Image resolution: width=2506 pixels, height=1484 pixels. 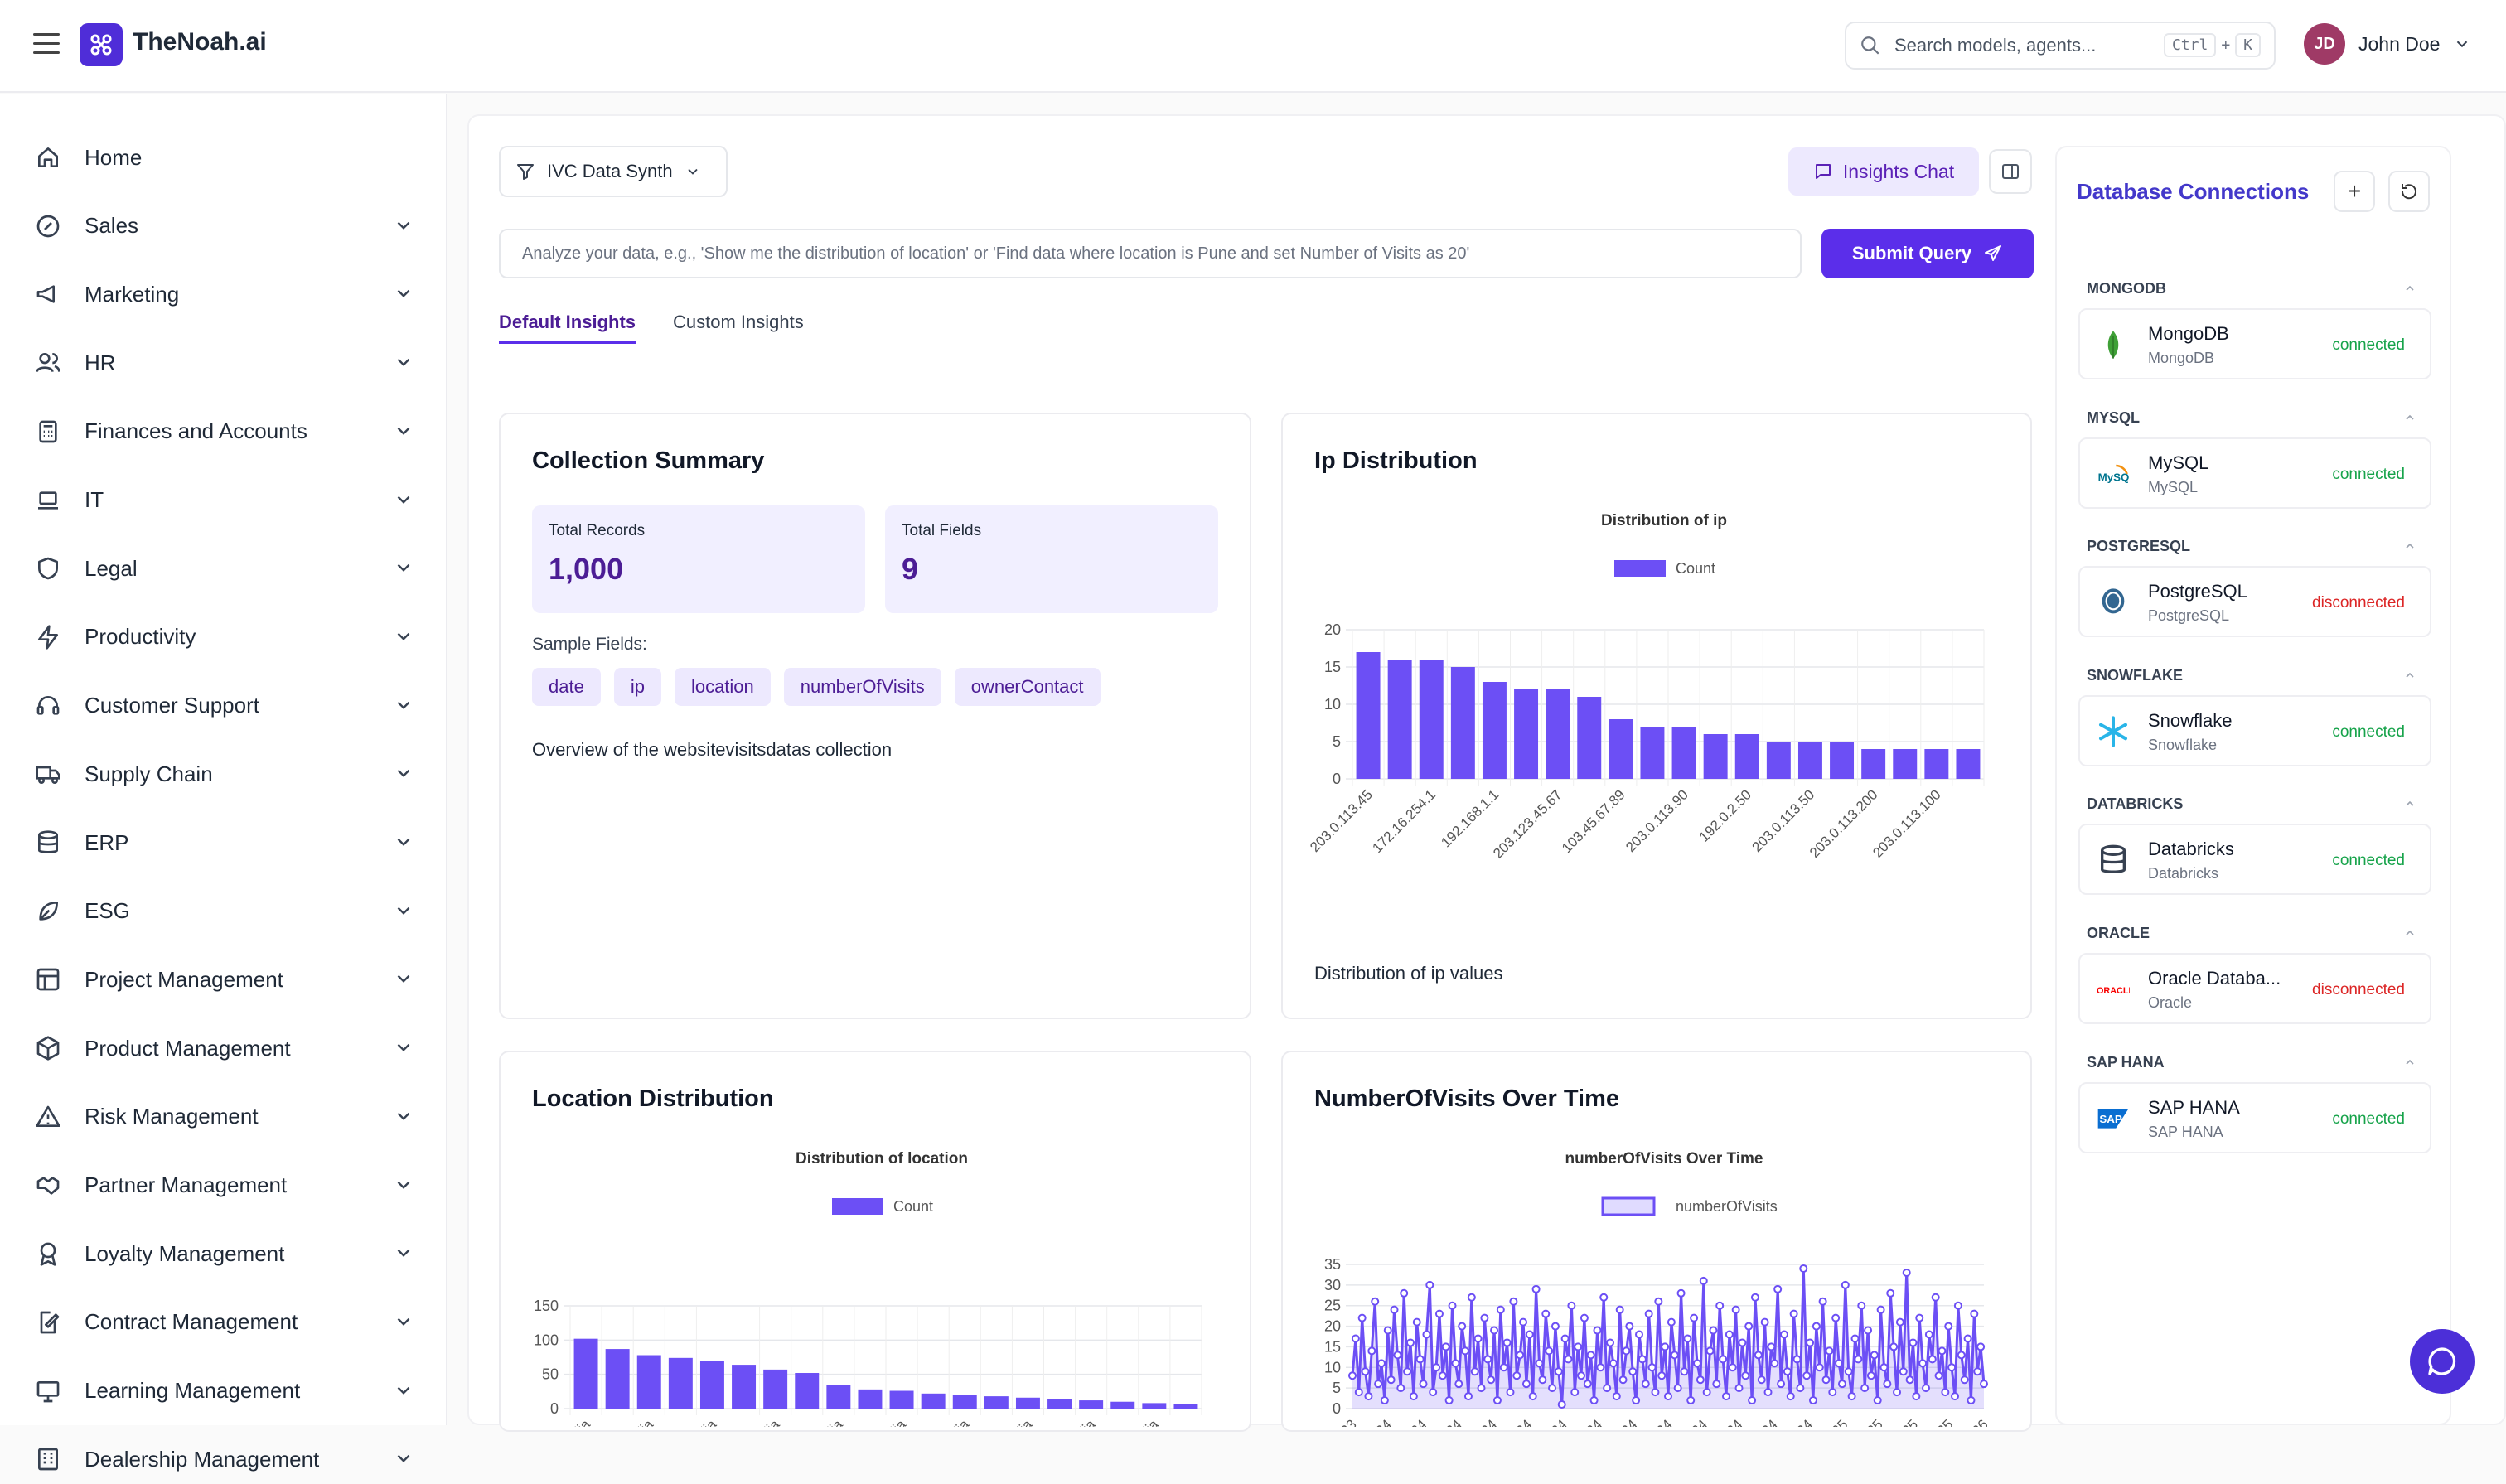 What do you see at coordinates (141, 637) in the screenshot?
I see `sidebar-item-label: Productivity` at bounding box center [141, 637].